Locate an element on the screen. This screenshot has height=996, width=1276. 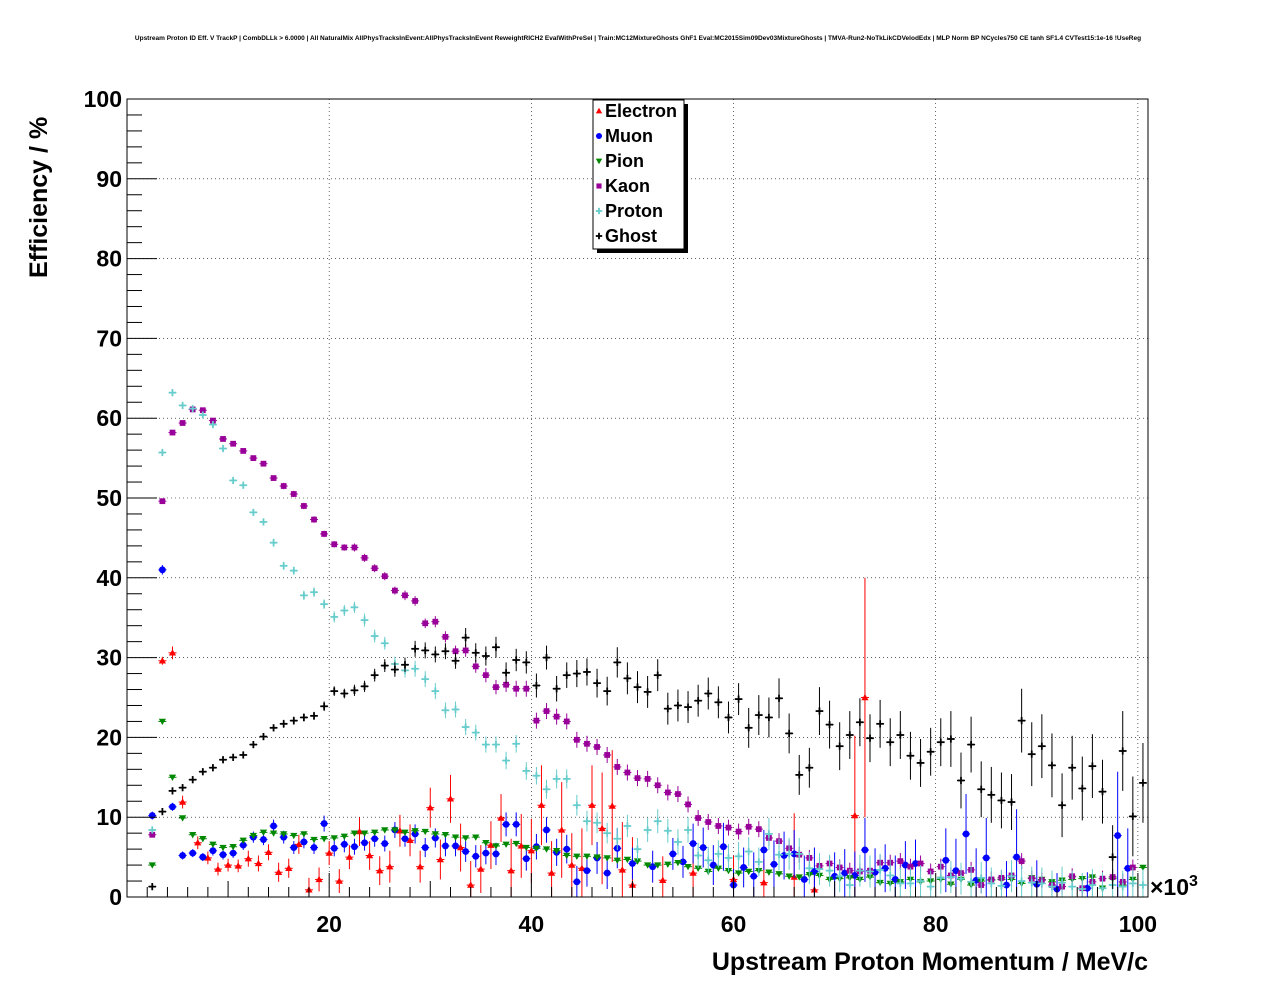
x-tick-label: 100 is located at coordinates (1138, 924).